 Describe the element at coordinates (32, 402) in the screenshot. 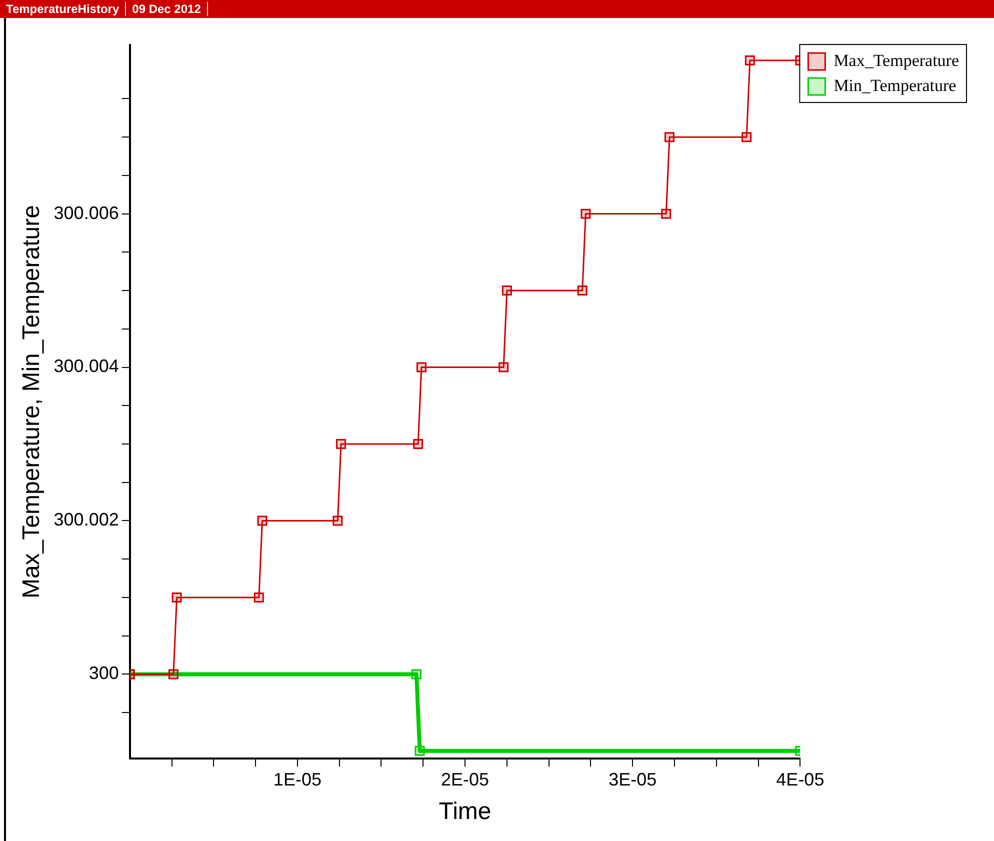

I see `y-axis-title: Max_Temperature, Min_Temperature` at that location.